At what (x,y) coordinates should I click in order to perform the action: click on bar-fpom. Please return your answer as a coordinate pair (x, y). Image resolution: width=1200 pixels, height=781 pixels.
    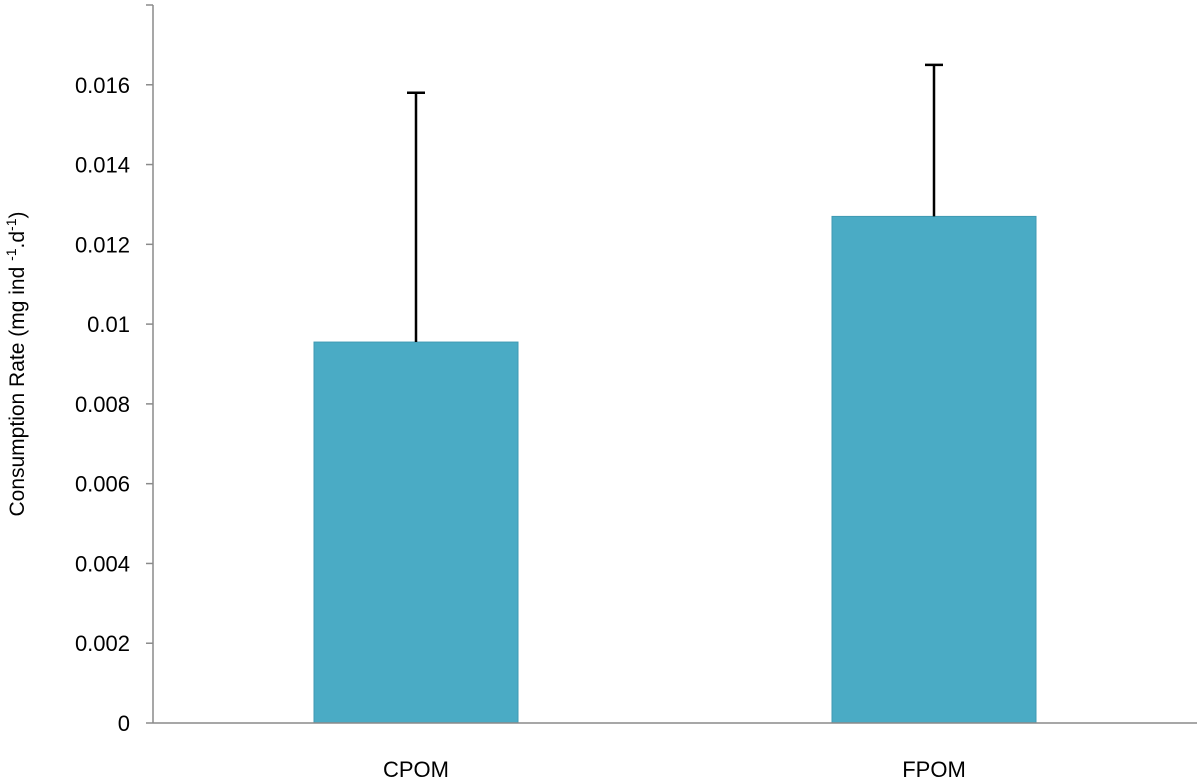
    Looking at the image, I should click on (934, 469).